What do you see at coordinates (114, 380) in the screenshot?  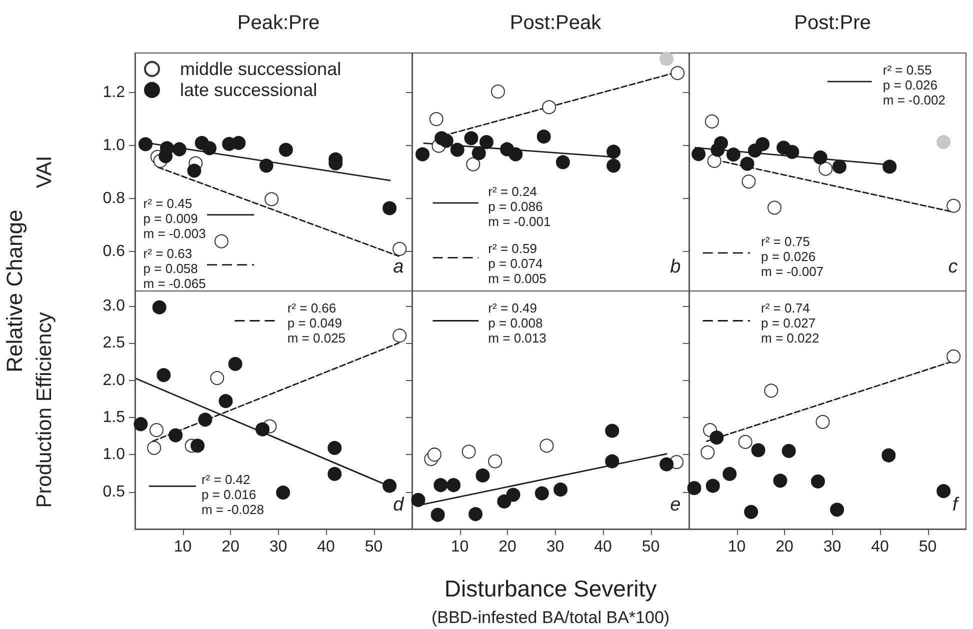 I see `y-tick-label: 2.0` at bounding box center [114, 380].